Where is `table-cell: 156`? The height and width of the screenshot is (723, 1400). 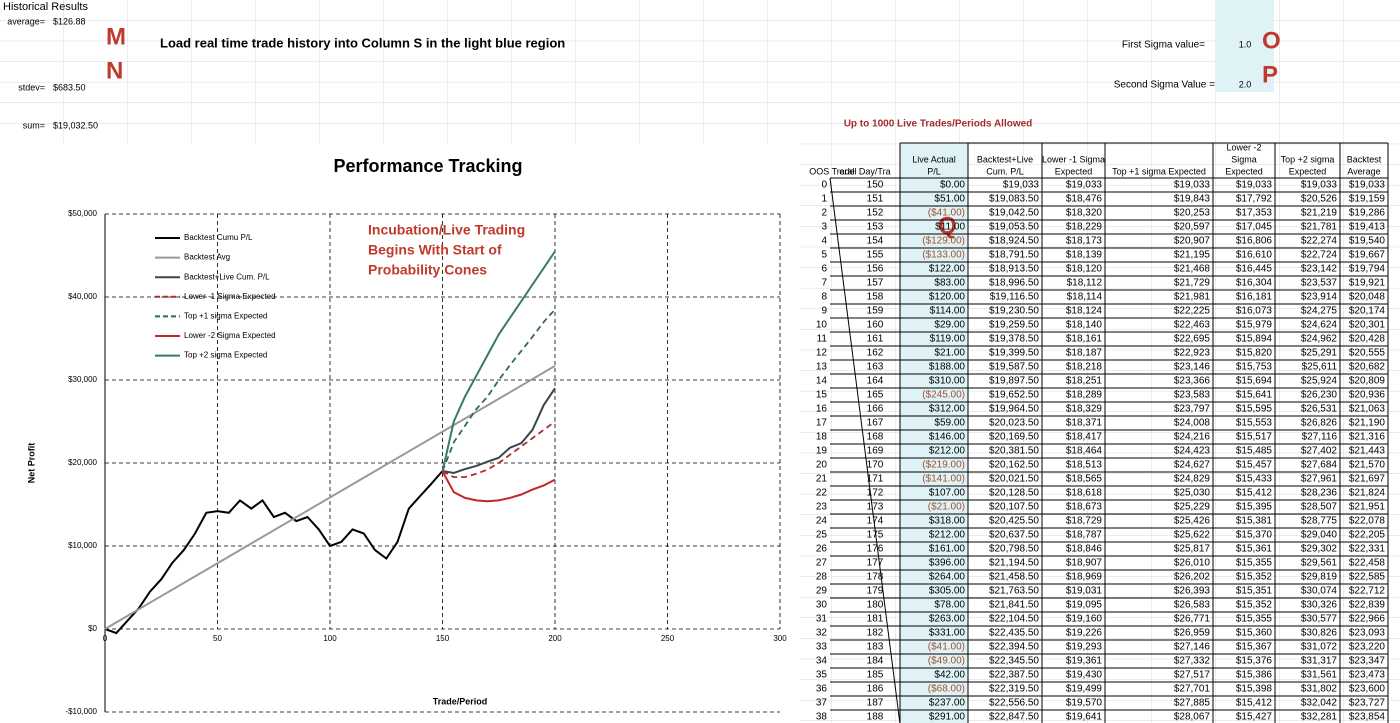 table-cell: 156 is located at coordinates (875, 269).